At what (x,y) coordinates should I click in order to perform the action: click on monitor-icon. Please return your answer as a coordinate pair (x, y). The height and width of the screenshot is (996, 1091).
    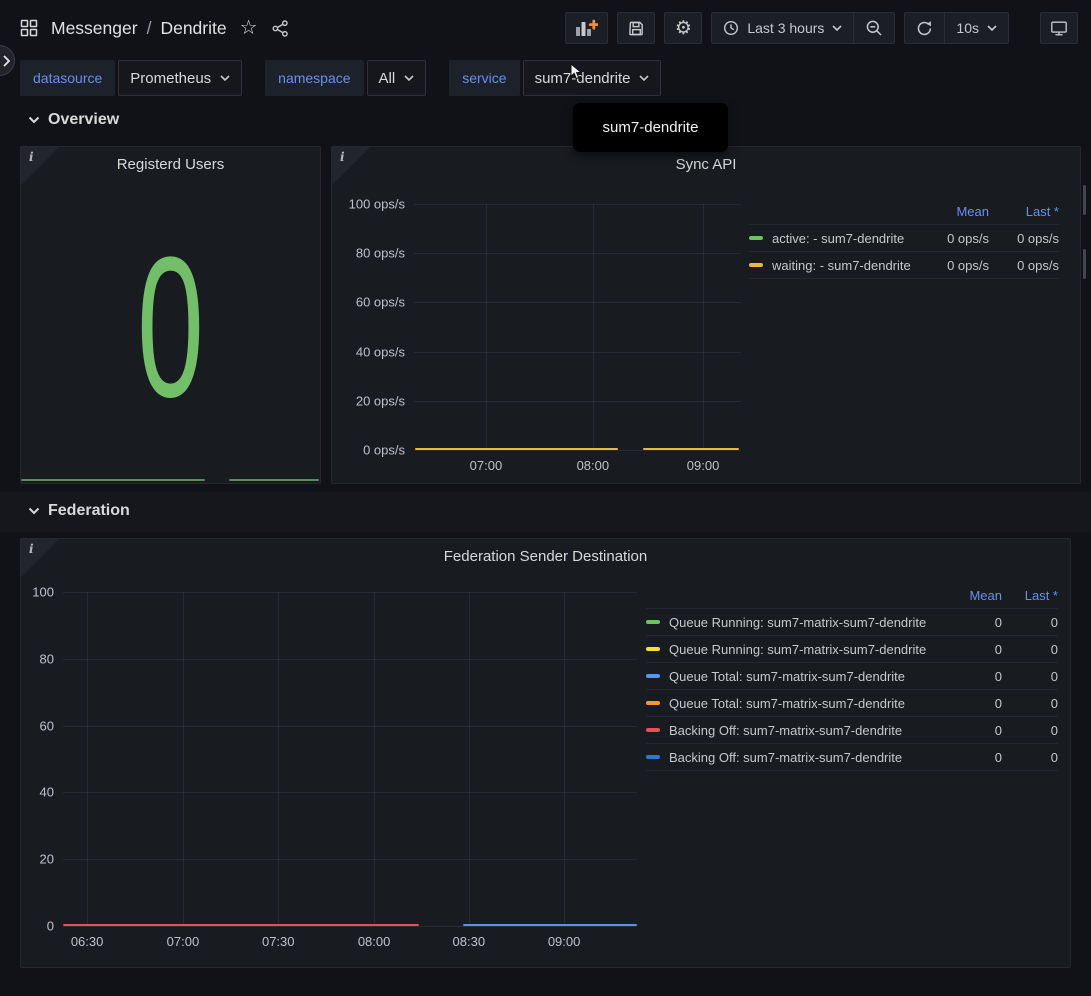
    Looking at the image, I should click on (1059, 28).